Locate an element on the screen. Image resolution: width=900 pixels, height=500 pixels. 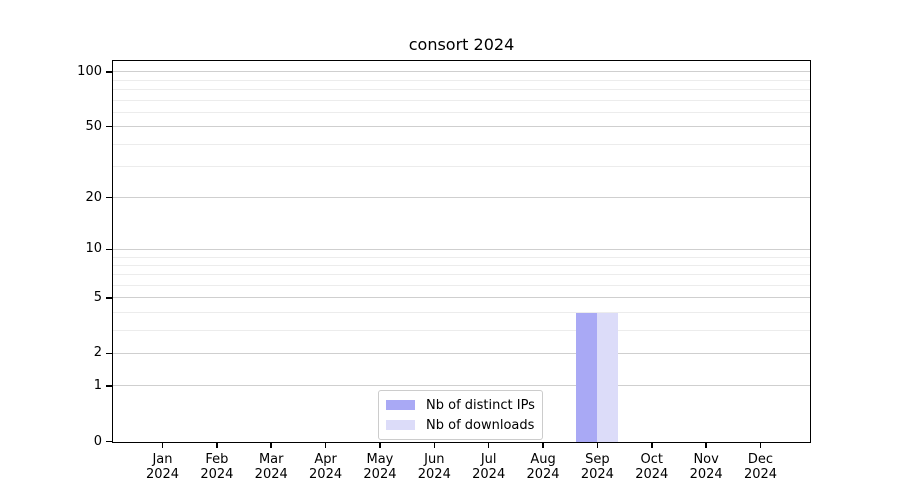
x-tick-label: Dec 2024 is located at coordinates (760, 467).